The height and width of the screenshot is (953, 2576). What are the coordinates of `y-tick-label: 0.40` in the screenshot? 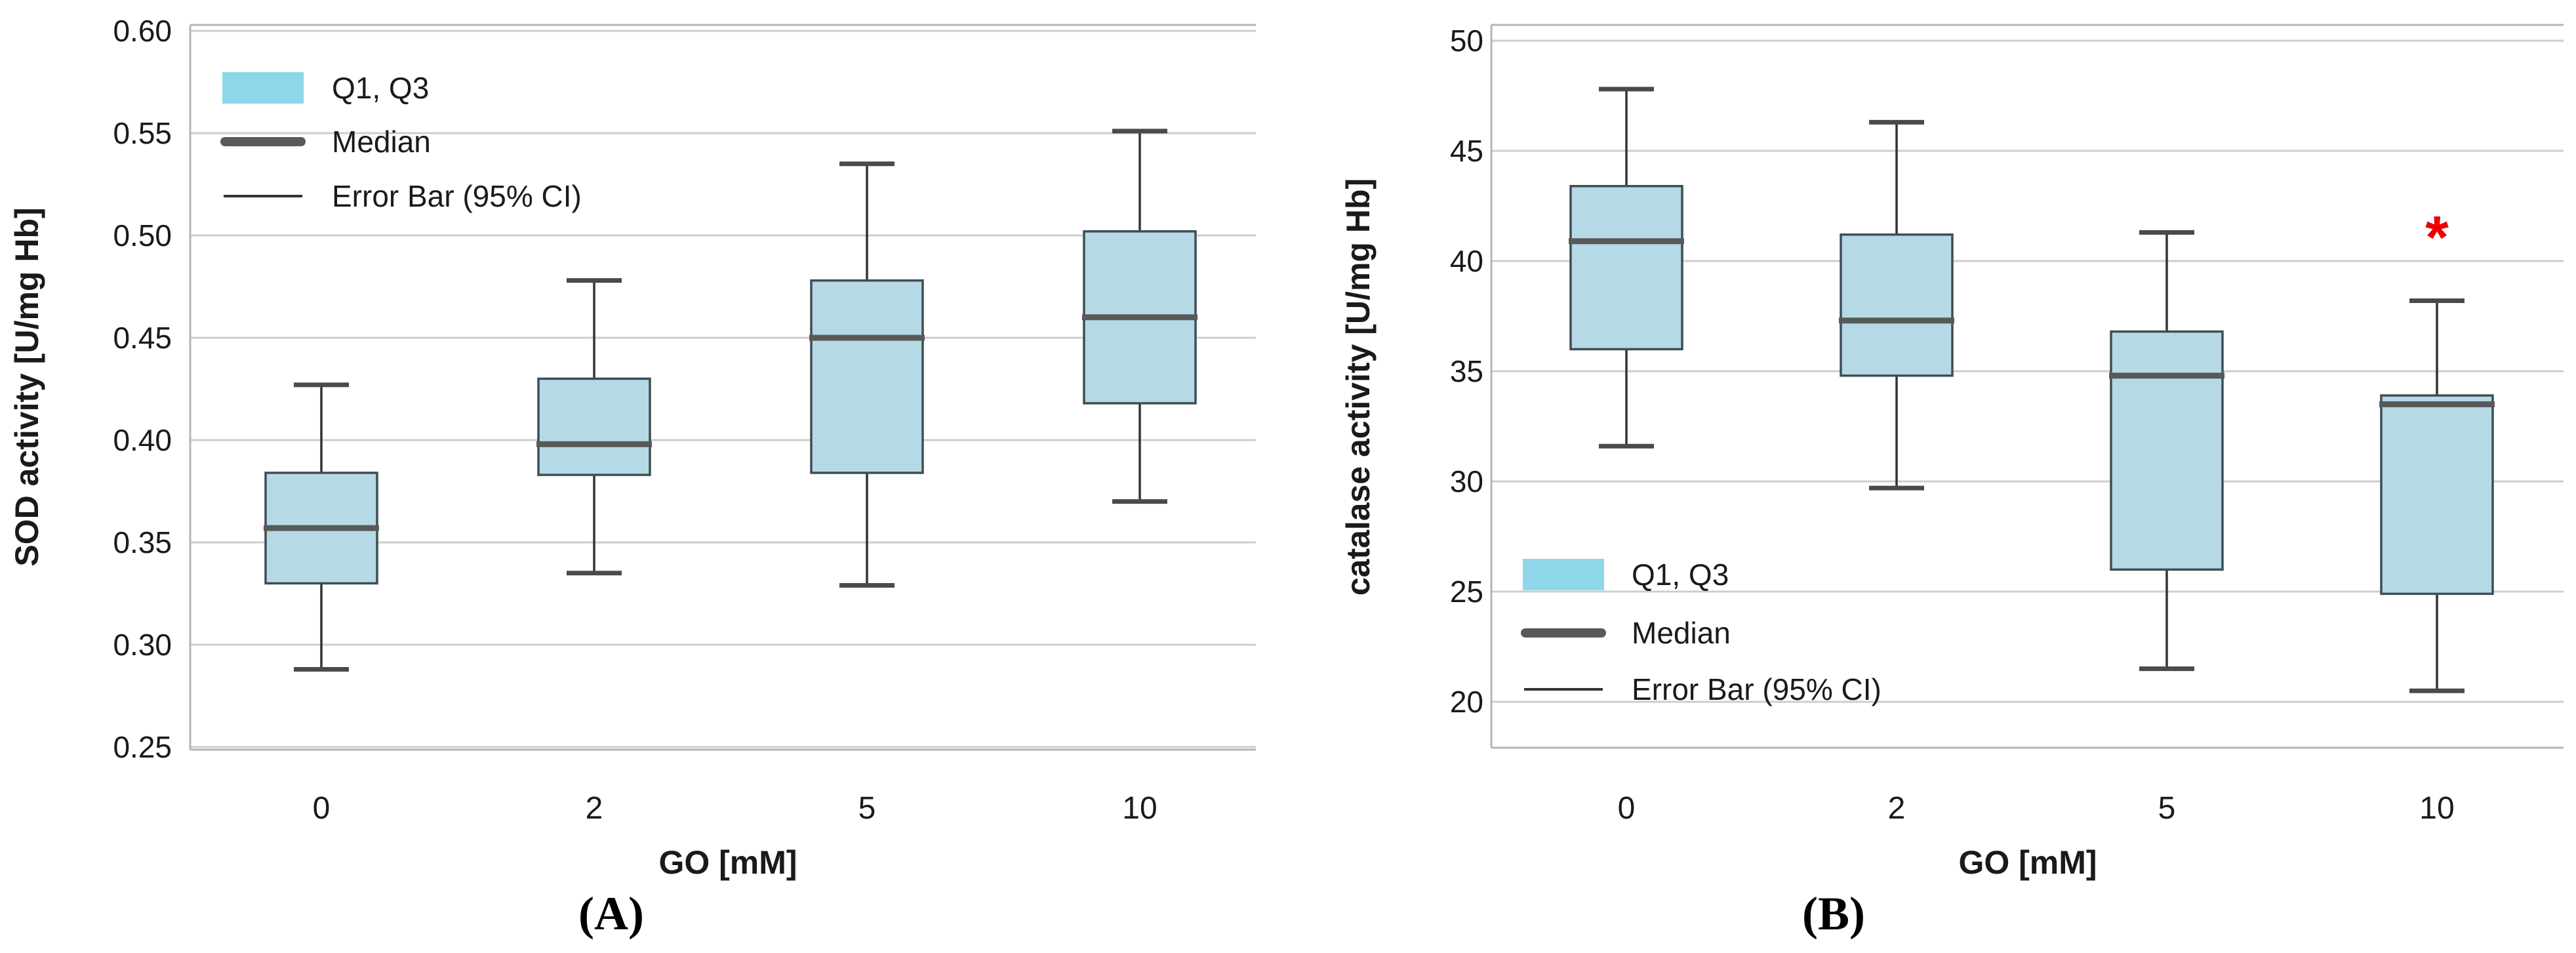 It's located at (142, 440).